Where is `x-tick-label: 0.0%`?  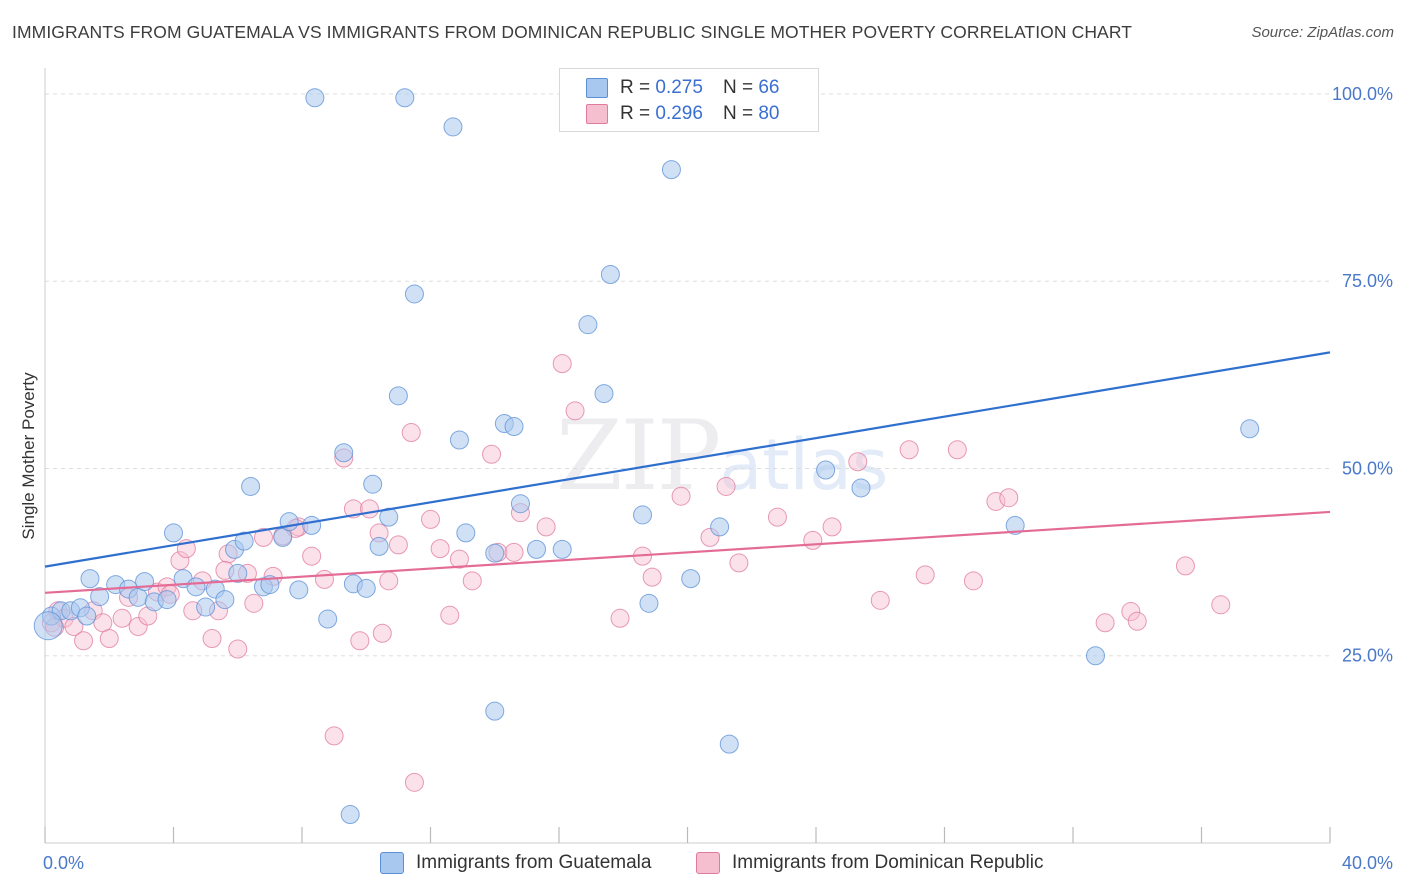
x-tick-label: 0.0% is located at coordinates (63, 863).